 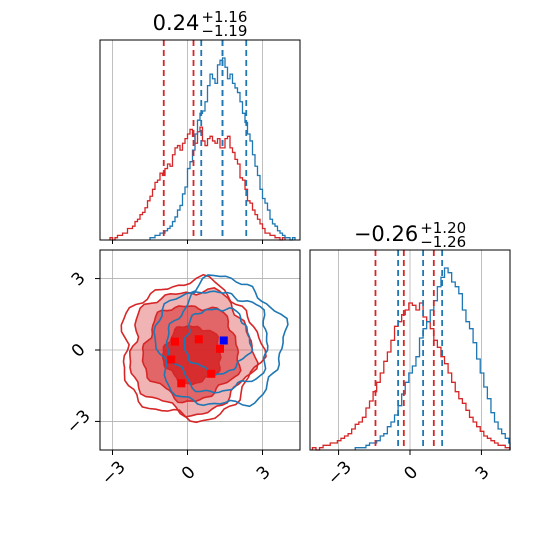 I want to click on hist-x-title: 0.24, so click(x=176, y=23).